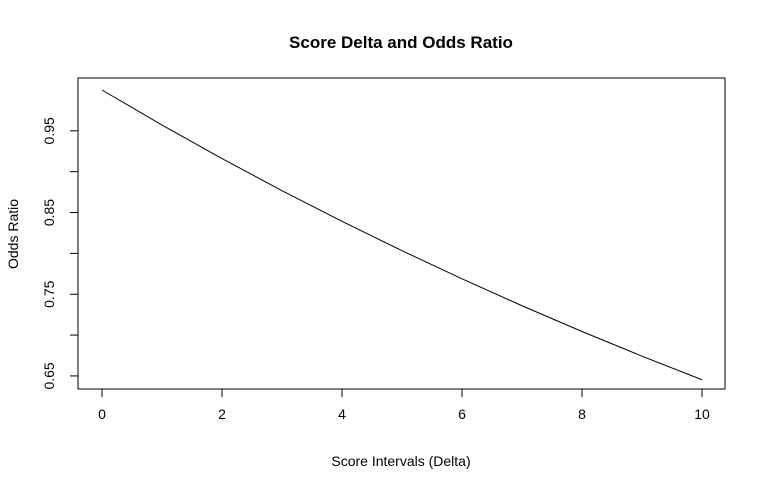  Describe the element at coordinates (49, 130) in the screenshot. I see `y-tick-label: 0.95` at that location.